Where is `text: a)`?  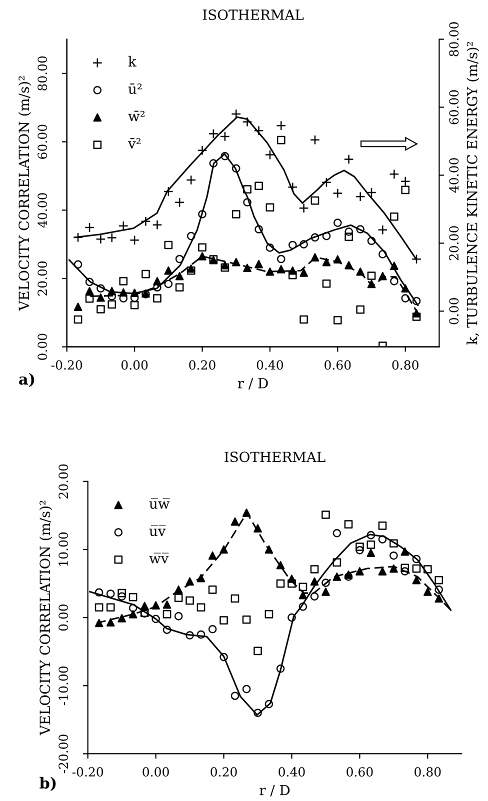 text: a) is located at coordinates (26, 379).